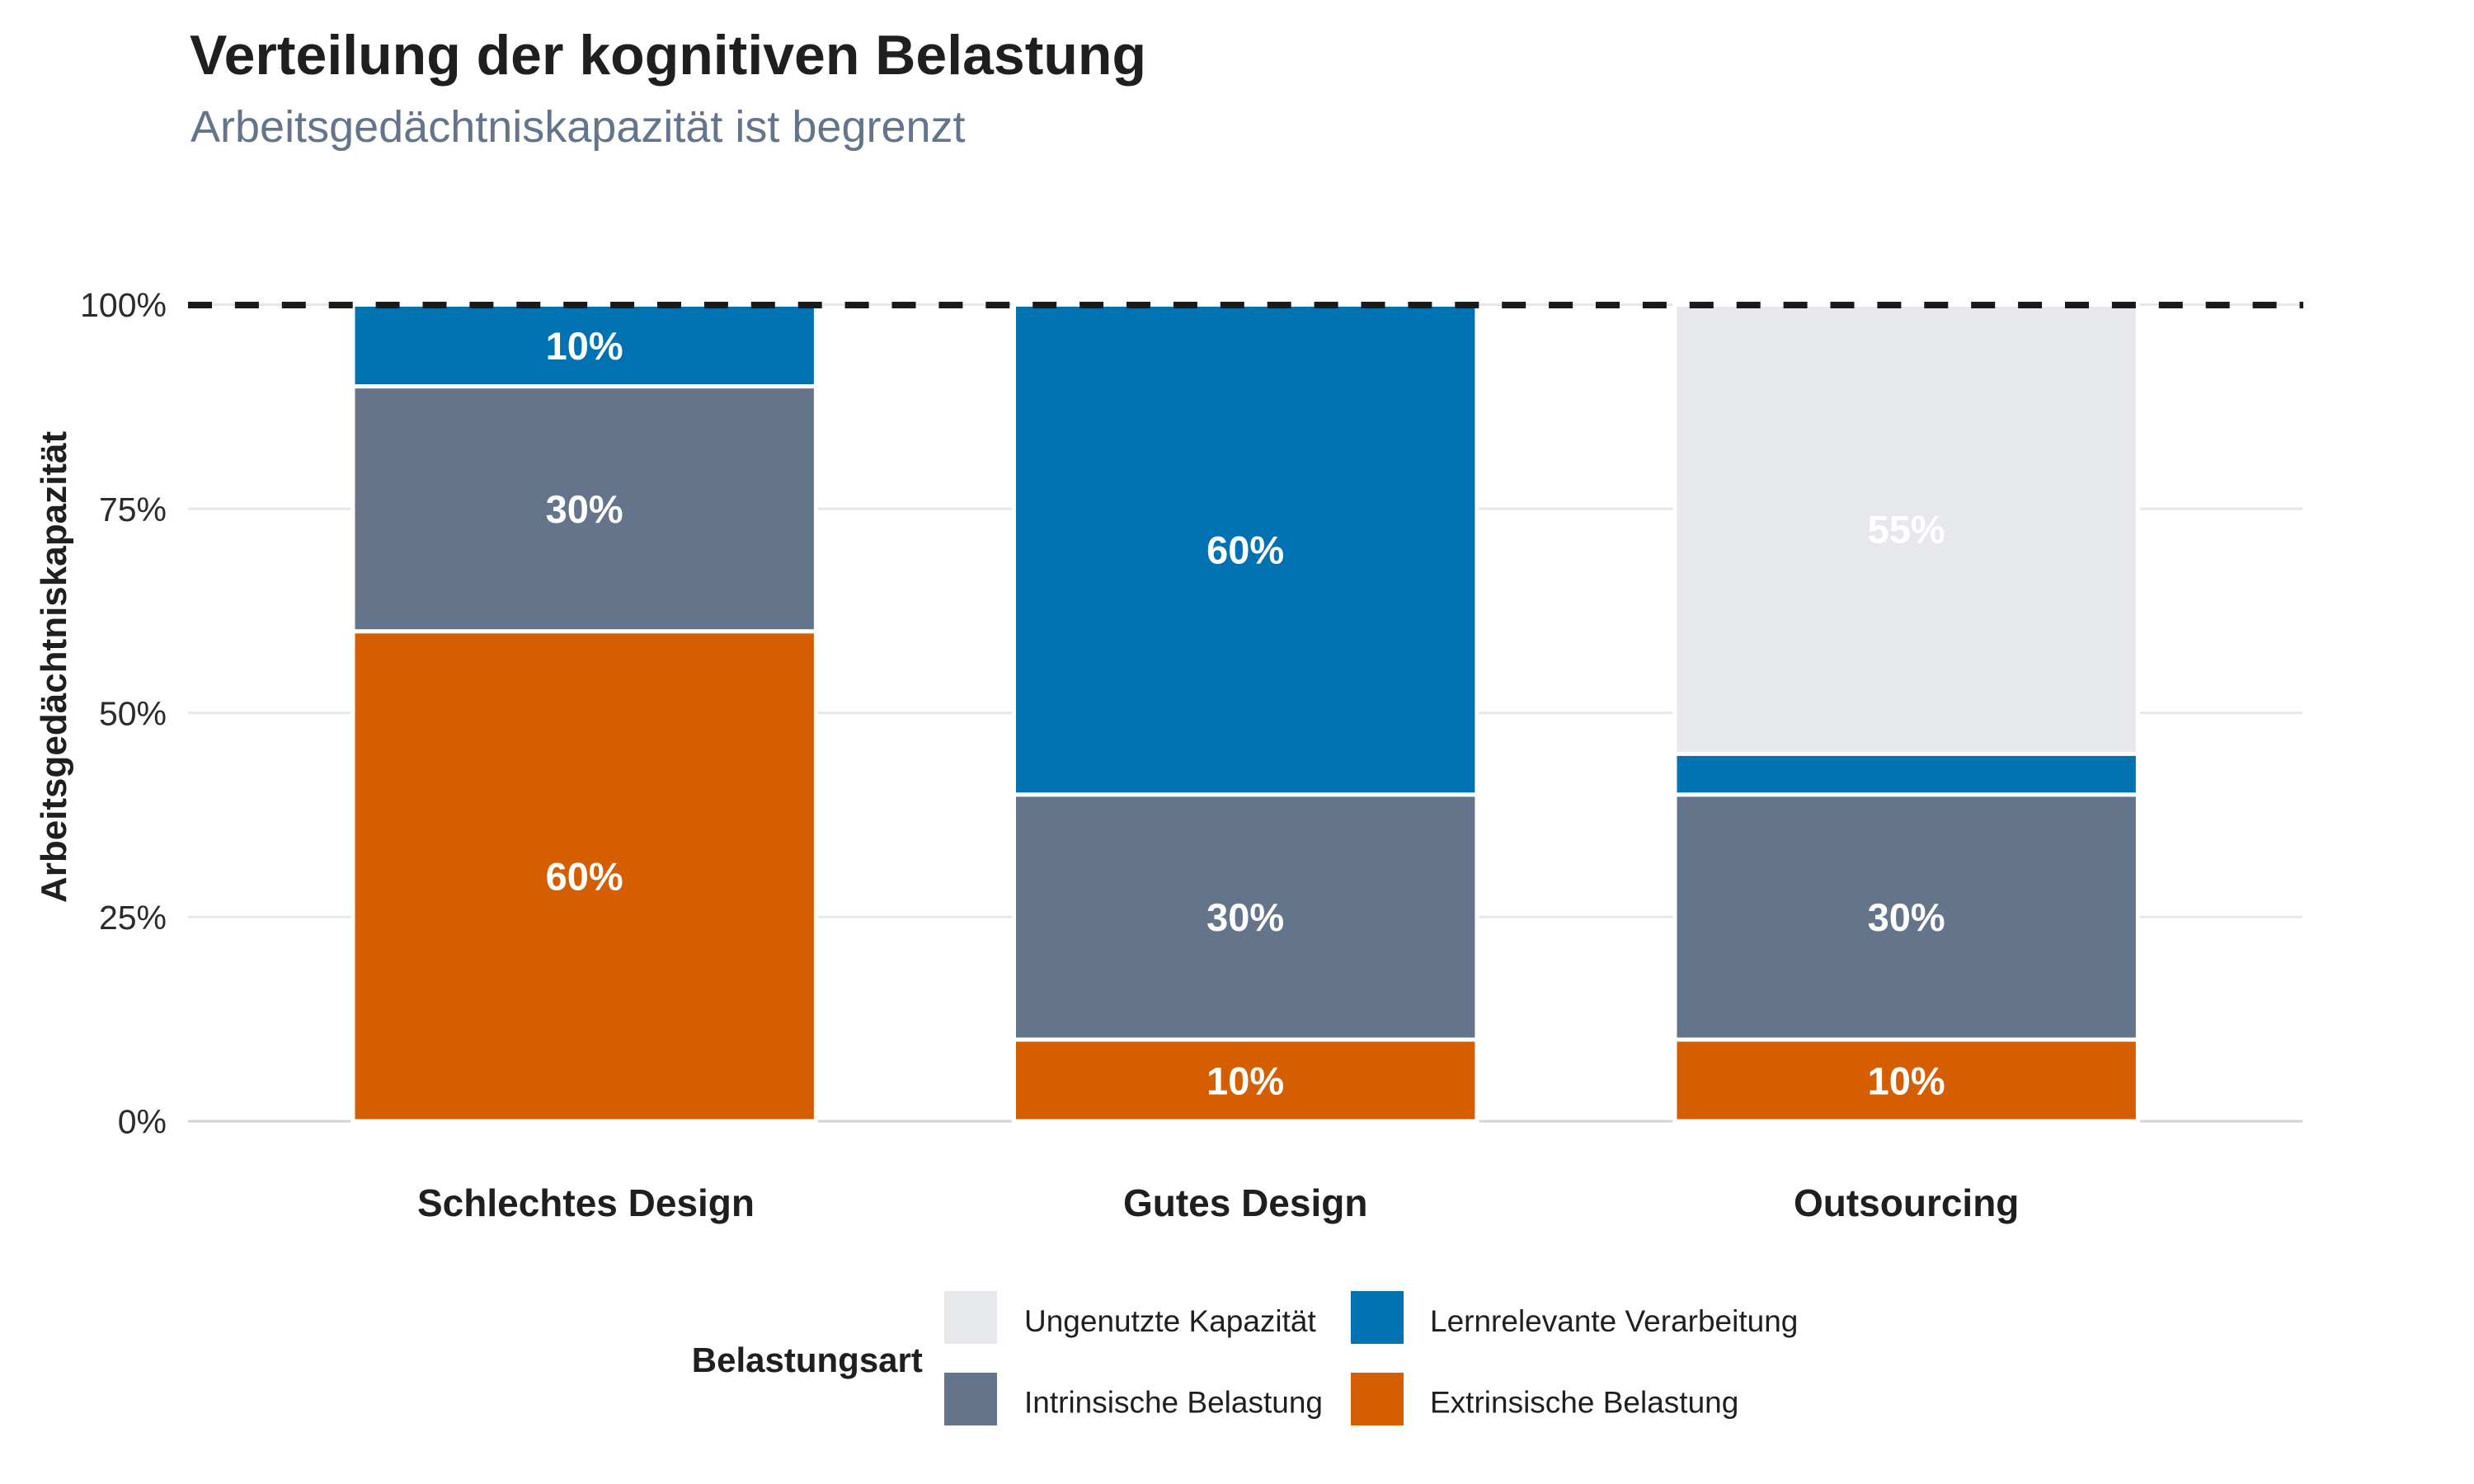 This screenshot has height=1484, width=2474. Describe the element at coordinates (1906, 1202) in the screenshot. I see `svg-text: Outsourcing` at that location.